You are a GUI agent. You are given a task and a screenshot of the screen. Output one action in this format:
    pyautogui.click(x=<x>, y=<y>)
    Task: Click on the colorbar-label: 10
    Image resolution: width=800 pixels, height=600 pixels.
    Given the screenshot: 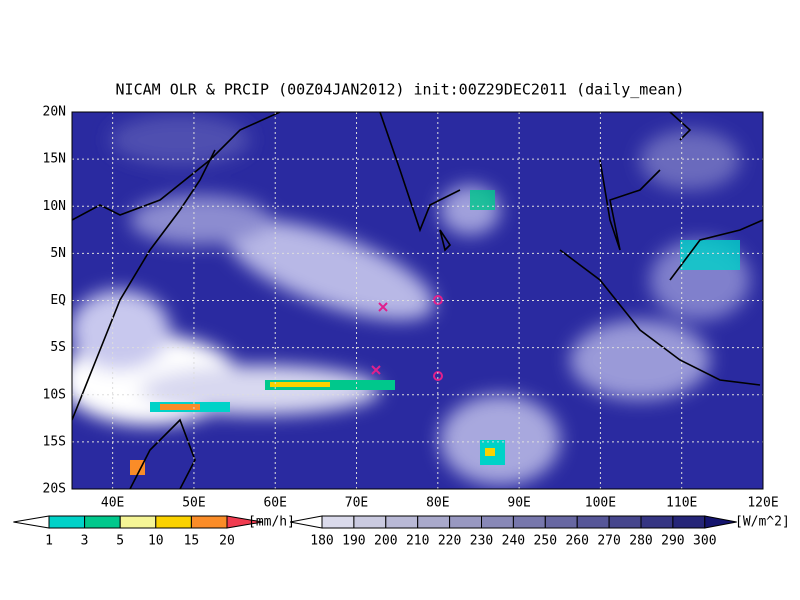 What is the action you would take?
    pyautogui.click(x=156, y=541)
    